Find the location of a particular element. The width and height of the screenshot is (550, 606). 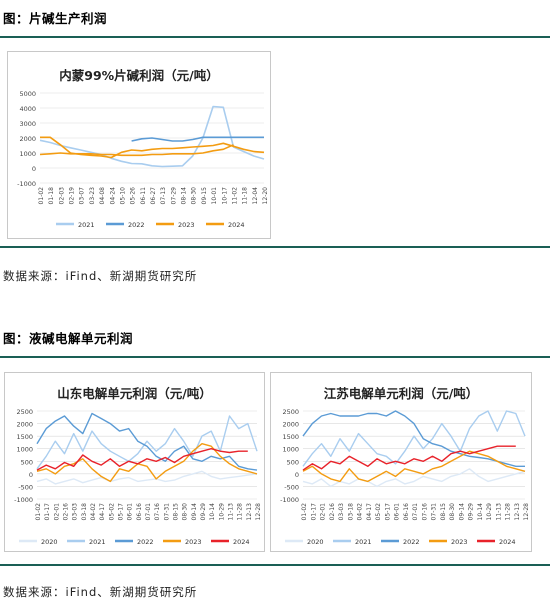

x-tick-label: 07-01 is located at coordinates (415, 512).